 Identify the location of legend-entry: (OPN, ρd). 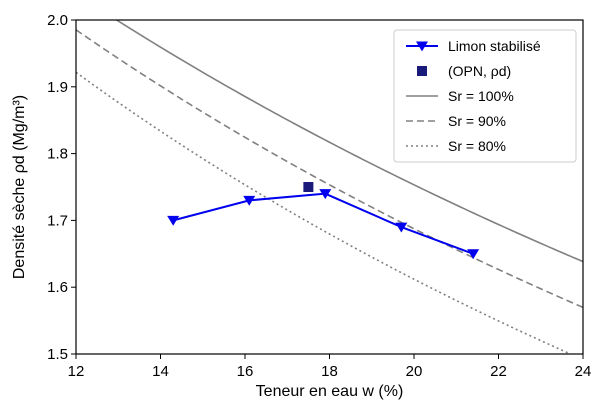
(464, 71).